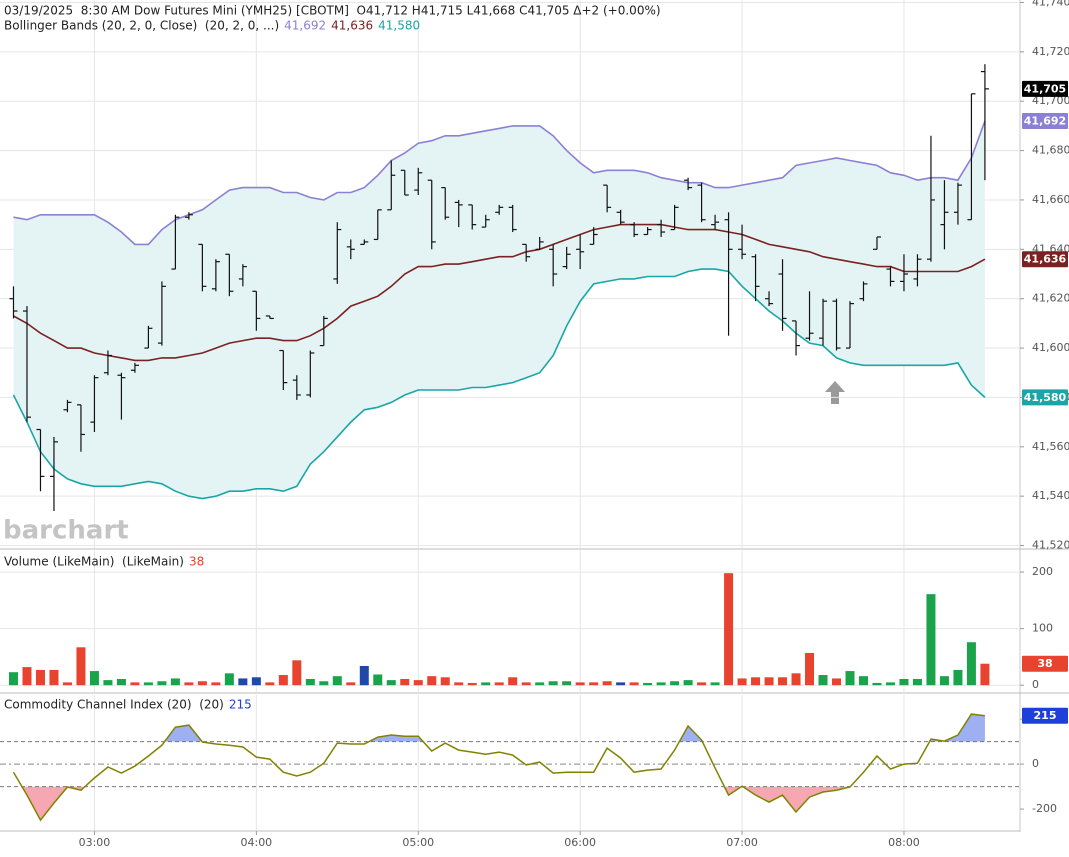  What do you see at coordinates (196, 562) in the screenshot?
I see `panel-value: 38` at bounding box center [196, 562].